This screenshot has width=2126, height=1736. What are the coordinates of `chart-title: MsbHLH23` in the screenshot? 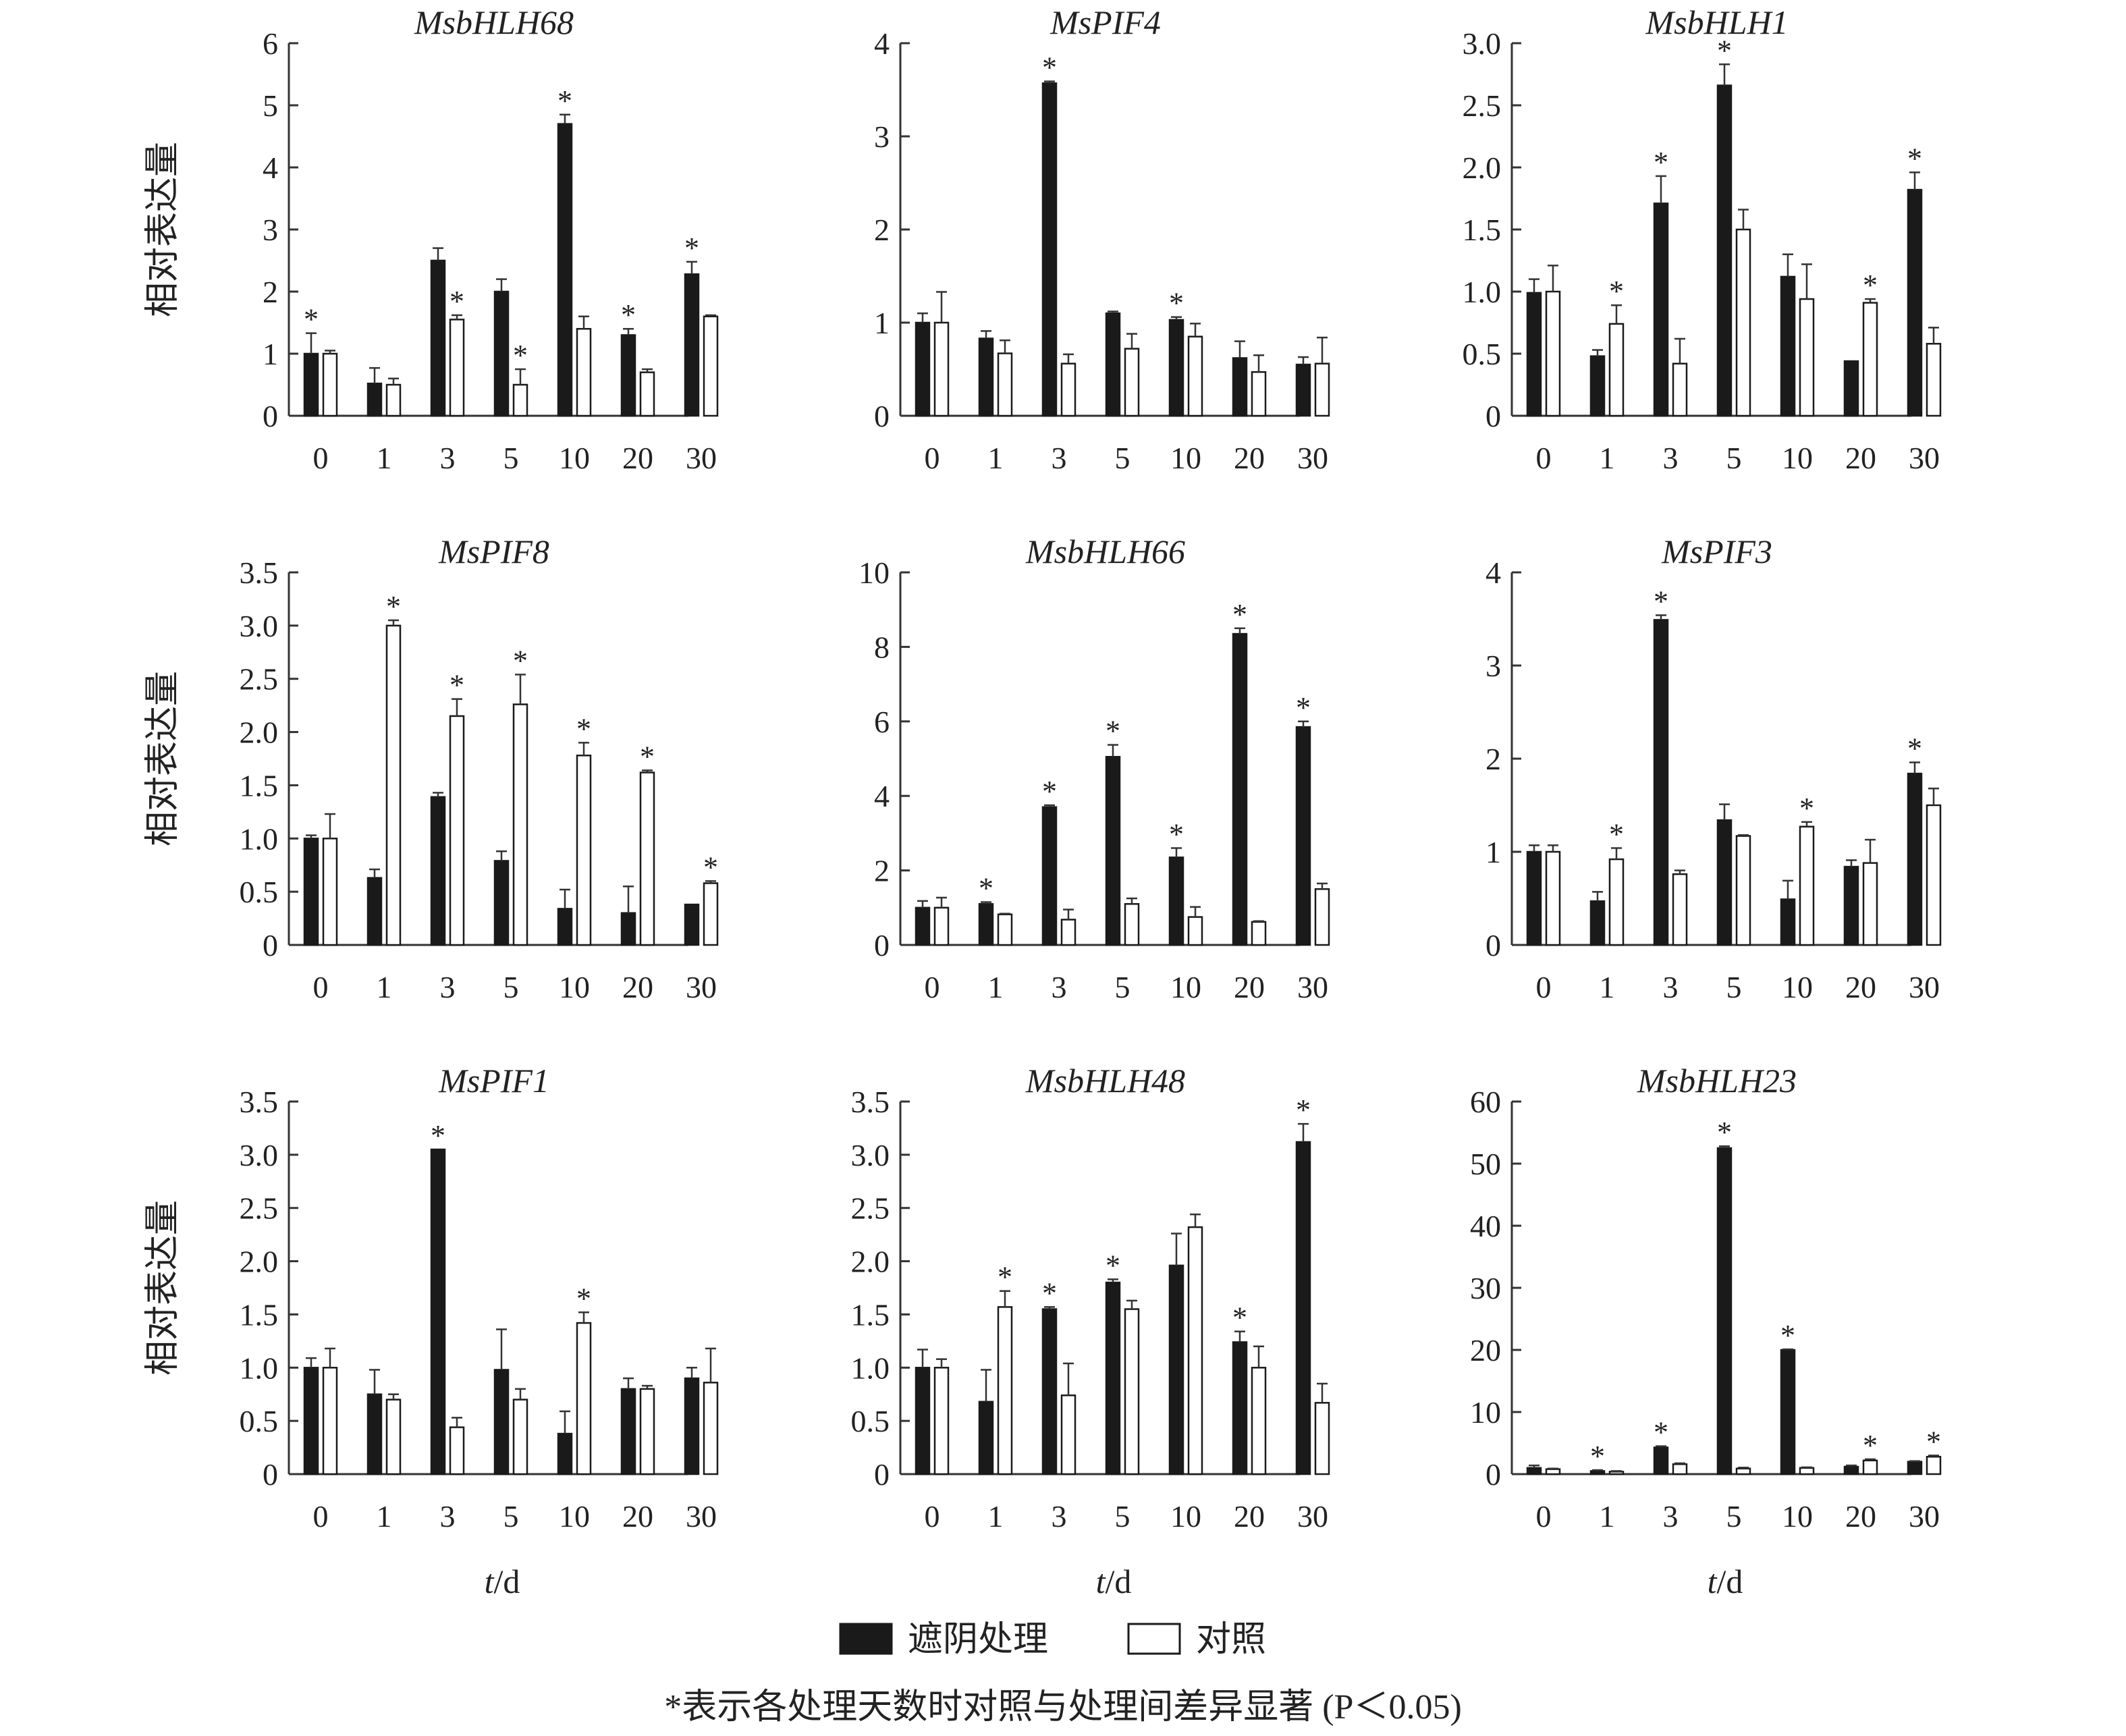 It's located at (1717, 1081).